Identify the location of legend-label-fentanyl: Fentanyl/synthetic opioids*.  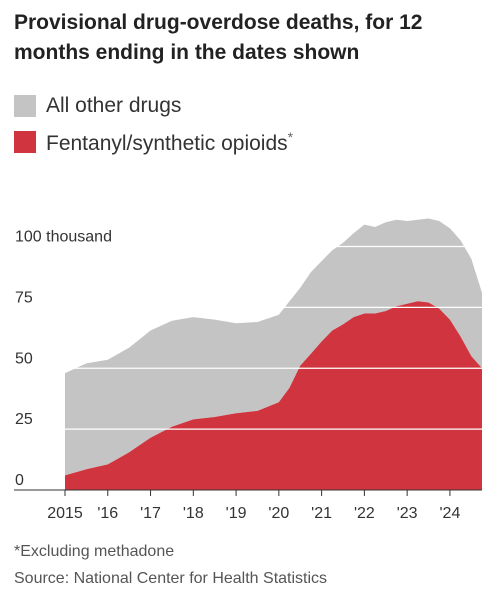
(169, 142).